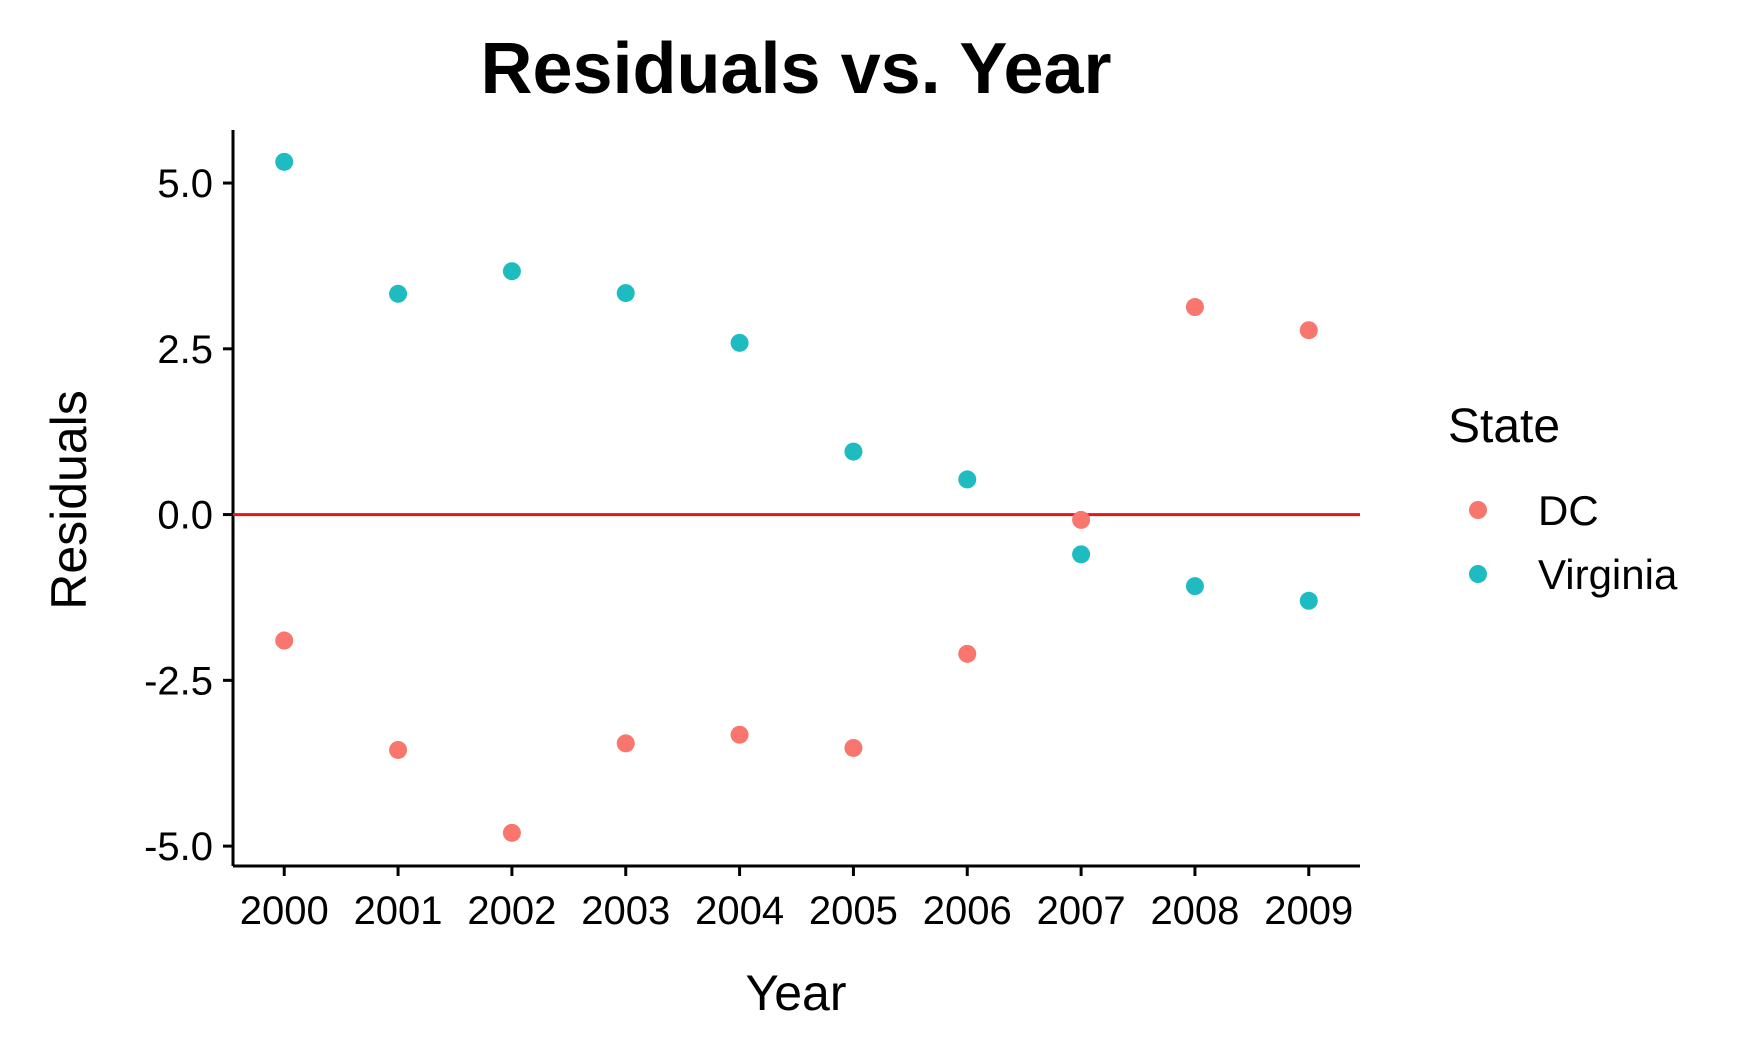 The width and height of the screenshot is (1749, 1050). Describe the element at coordinates (185, 516) in the screenshot. I see `y-tick-label: 0.0` at that location.